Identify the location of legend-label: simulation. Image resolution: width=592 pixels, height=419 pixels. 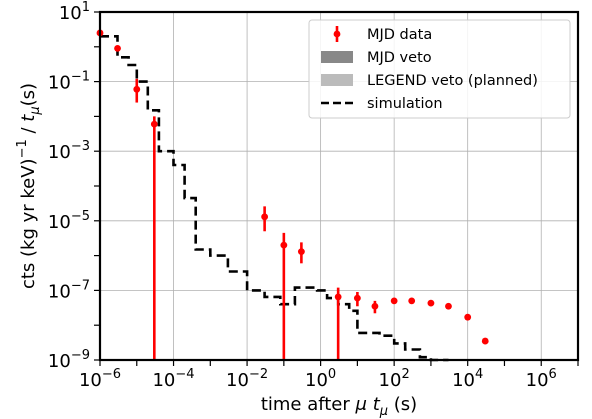
(405, 104).